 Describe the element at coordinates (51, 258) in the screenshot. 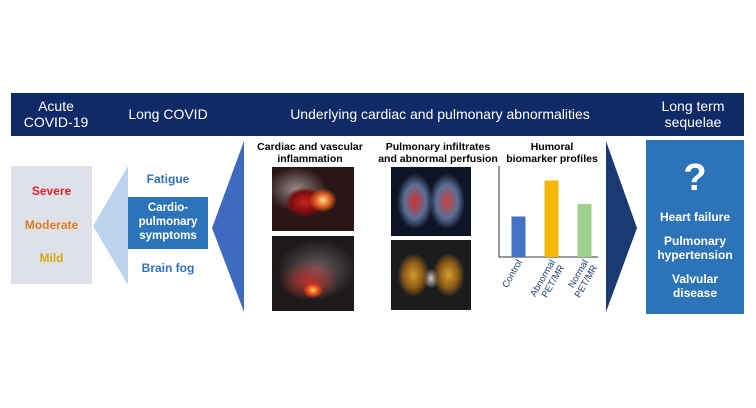

I see `severity-mild: Mild` at that location.